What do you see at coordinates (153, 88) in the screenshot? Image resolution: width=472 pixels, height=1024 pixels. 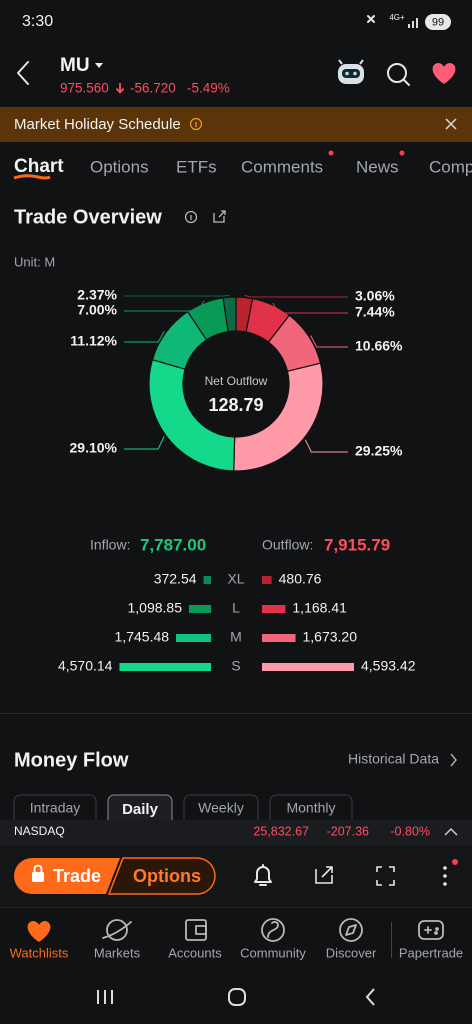 I see `price-change: -56.720` at bounding box center [153, 88].